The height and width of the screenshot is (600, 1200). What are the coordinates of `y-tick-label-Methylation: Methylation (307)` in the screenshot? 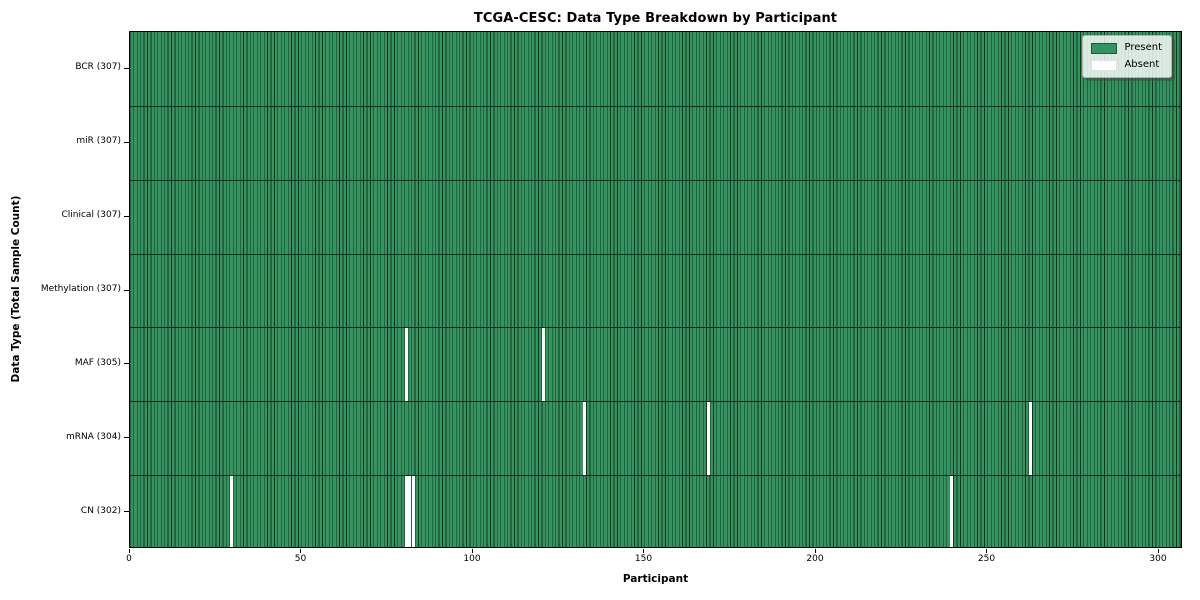 It's located at (80, 289).